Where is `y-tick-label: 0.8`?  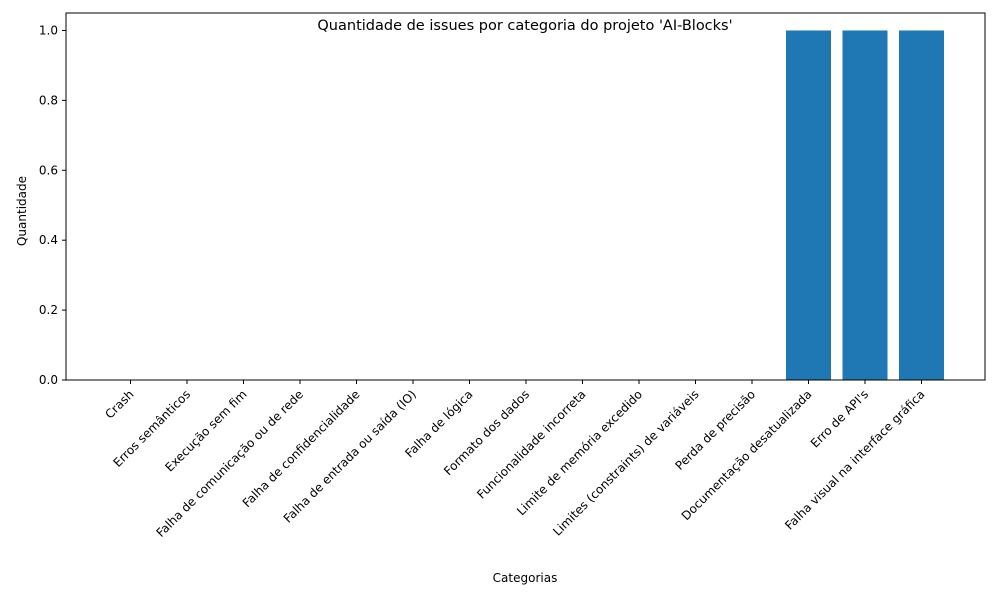
y-tick-label: 0.8 is located at coordinates (48, 100).